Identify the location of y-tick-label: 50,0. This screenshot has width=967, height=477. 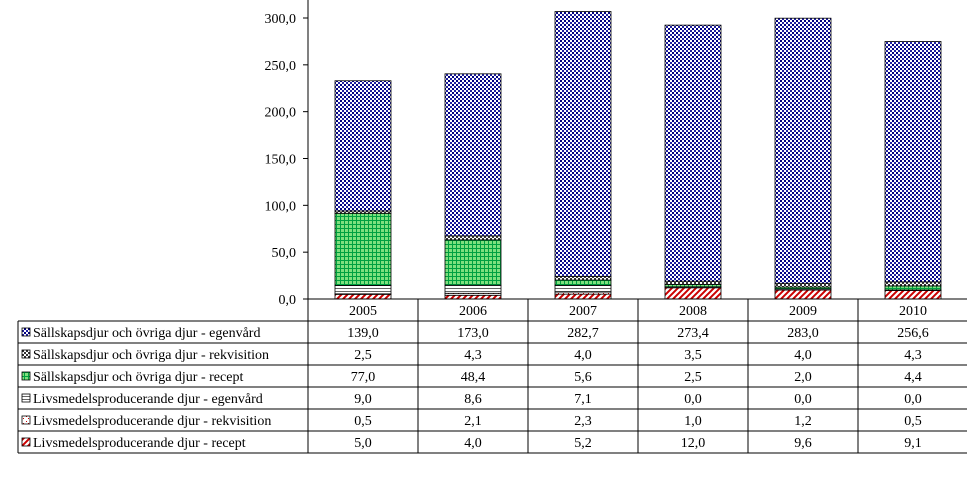
(284, 253).